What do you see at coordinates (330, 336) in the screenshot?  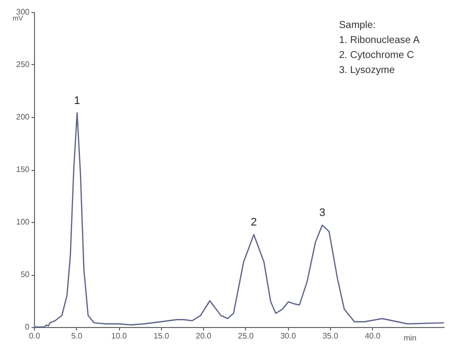 I see `x-tick-label: 35.0` at bounding box center [330, 336].